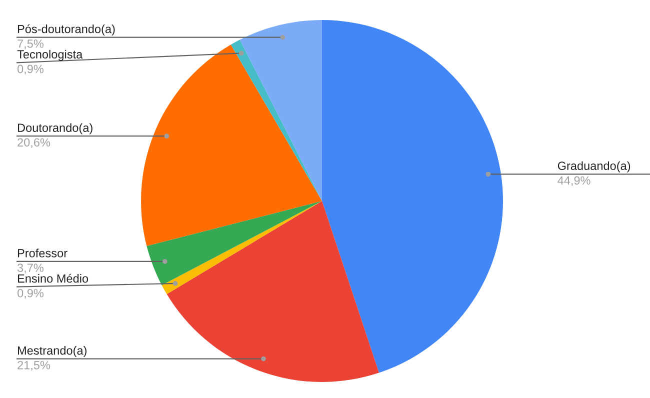 The image size is (650, 398). I want to click on slice-label: Ensino Médio, so click(53, 278).